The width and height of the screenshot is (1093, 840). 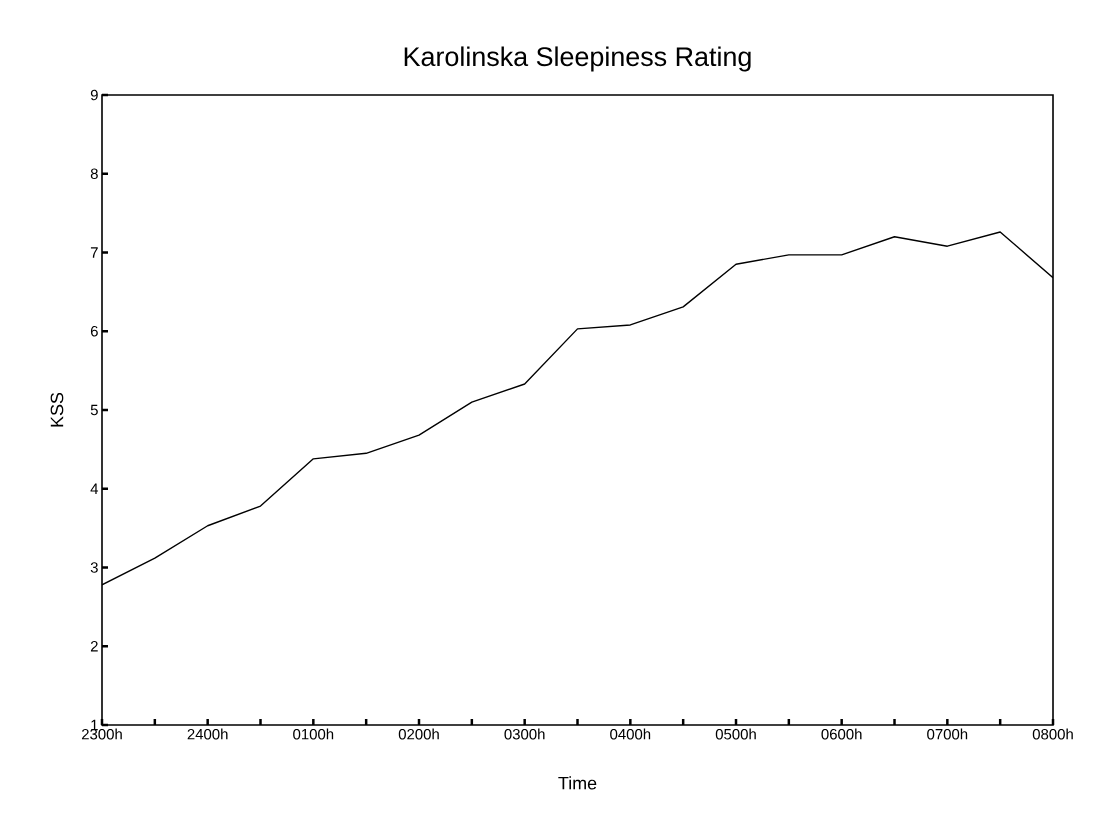 I want to click on x-tick-label: 0300h, so click(x=524, y=734).